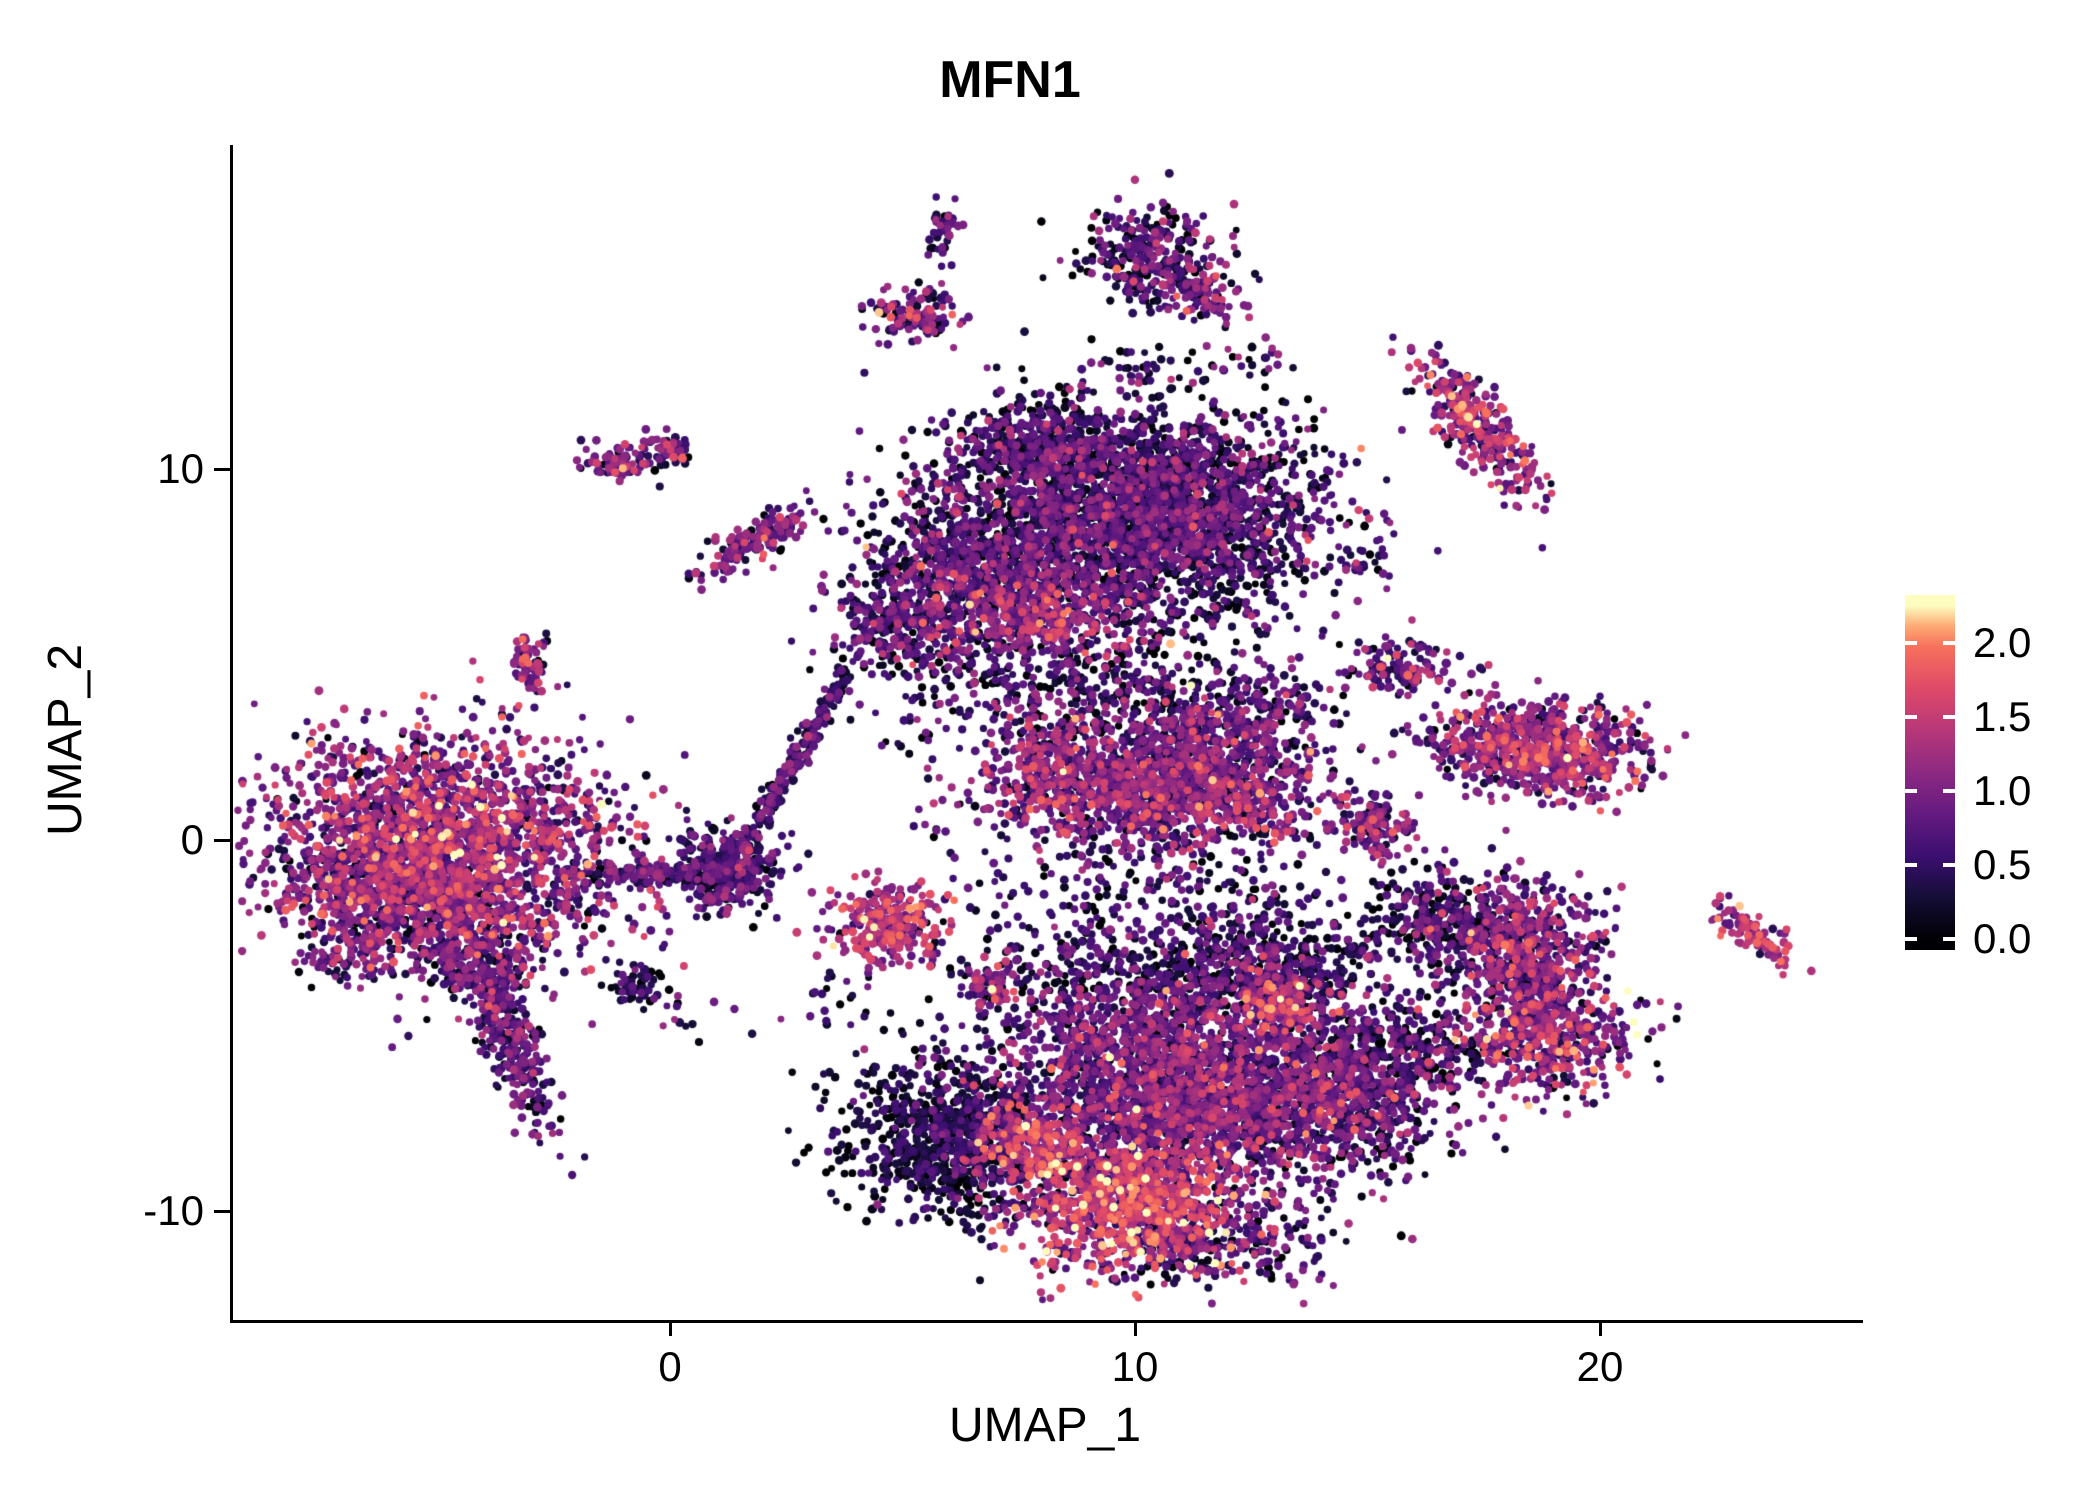 Image resolution: width=2100 pixels, height=1500 pixels. I want to click on colorbar-tick-label: 0.0, so click(2002, 939).